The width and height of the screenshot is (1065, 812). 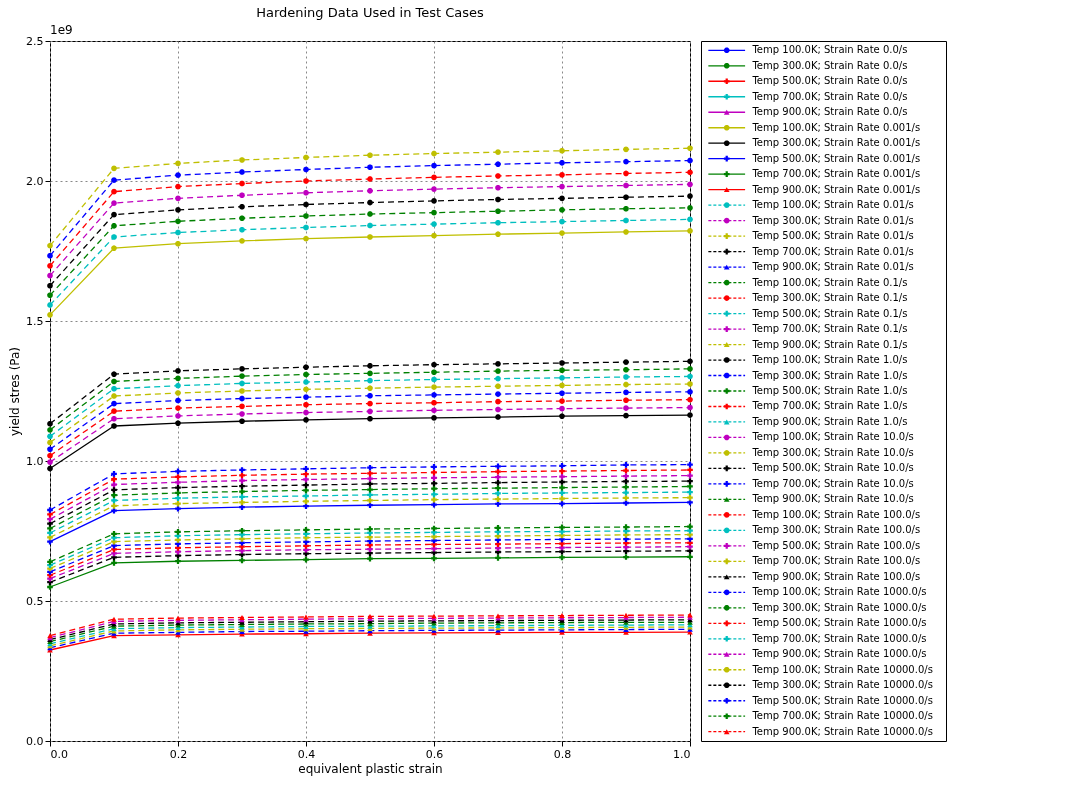 What do you see at coordinates (829, 50) in the screenshot?
I see `legend-label: Temp 100.0K; Strain Rate 0.0/s` at bounding box center [829, 50].